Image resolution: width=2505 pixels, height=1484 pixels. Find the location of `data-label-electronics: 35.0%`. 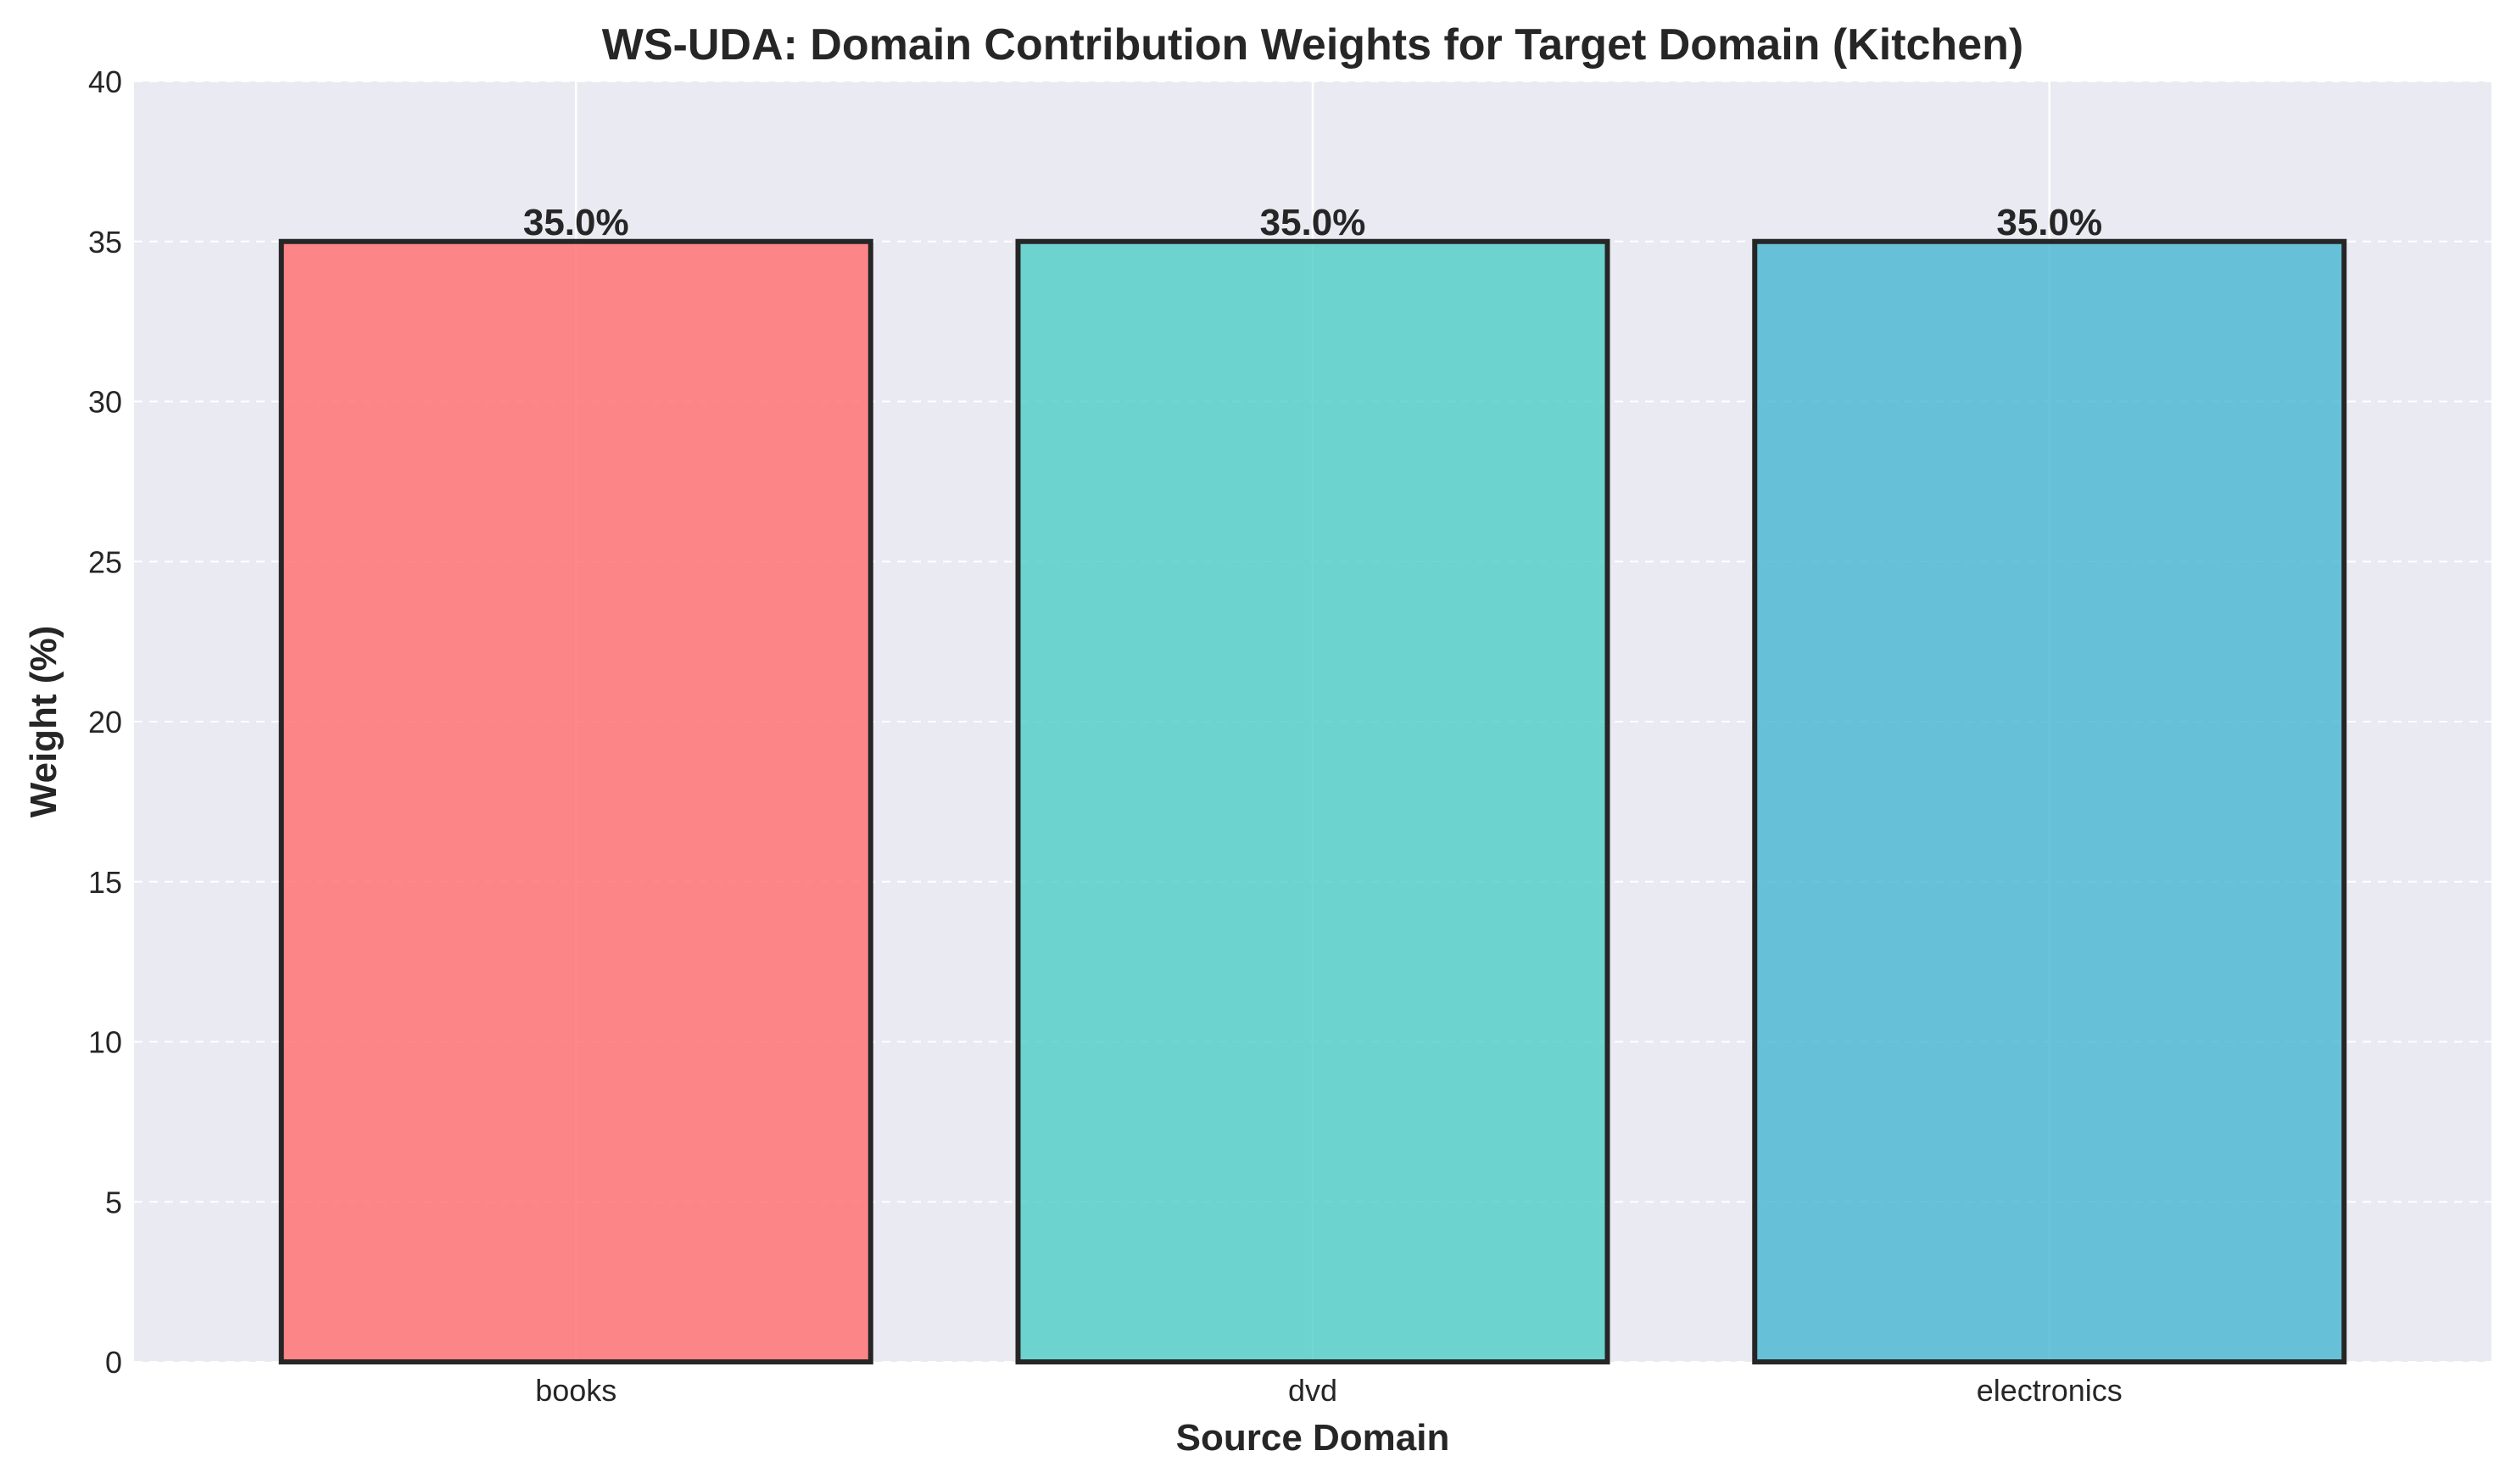

data-label-electronics: 35.0% is located at coordinates (2049, 222).